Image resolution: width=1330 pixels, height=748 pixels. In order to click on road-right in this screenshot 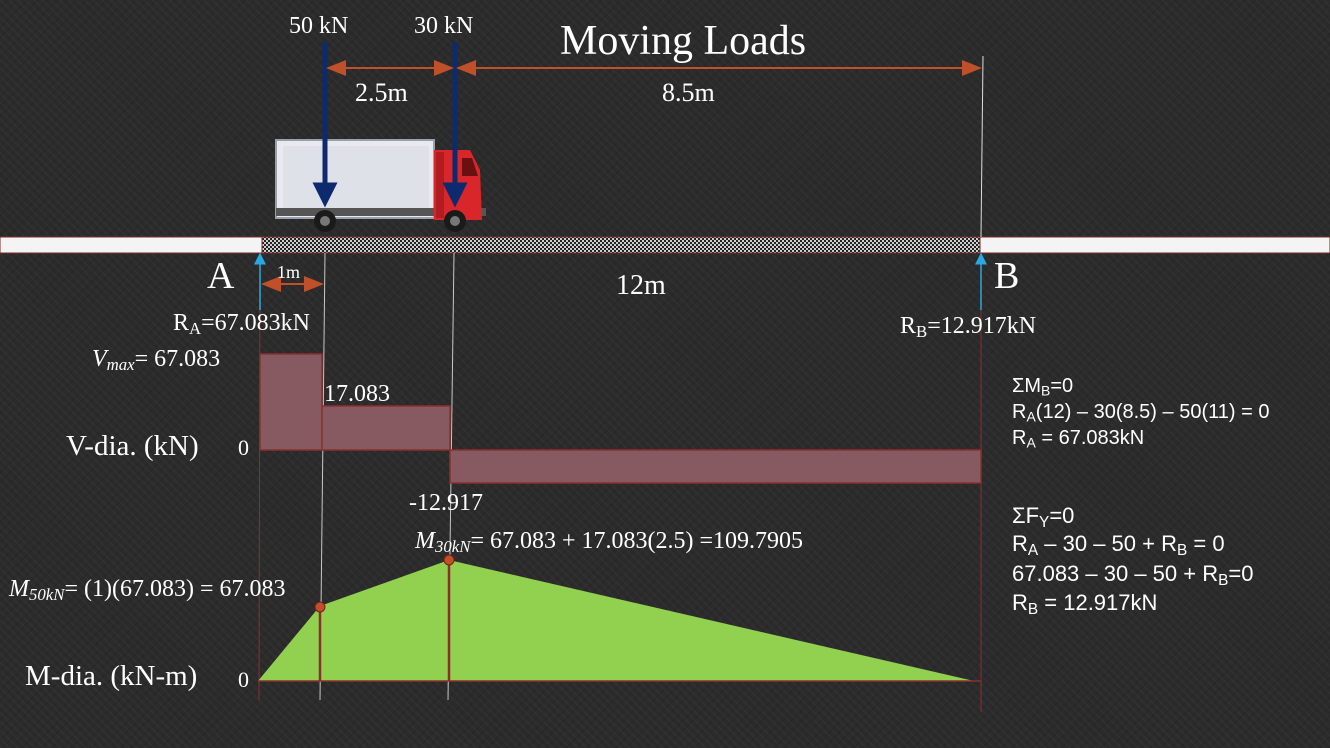, I will do `click(1154, 245)`.